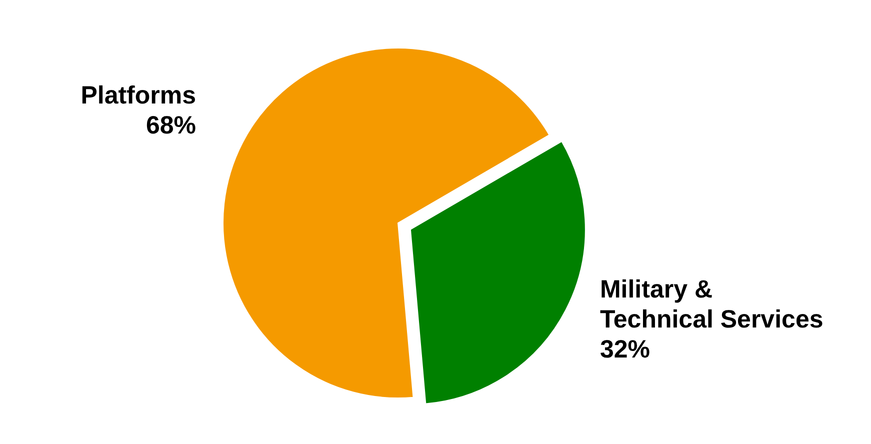 The height and width of the screenshot is (444, 871). What do you see at coordinates (138, 95) in the screenshot?
I see `slice-label: Platforms` at bounding box center [138, 95].